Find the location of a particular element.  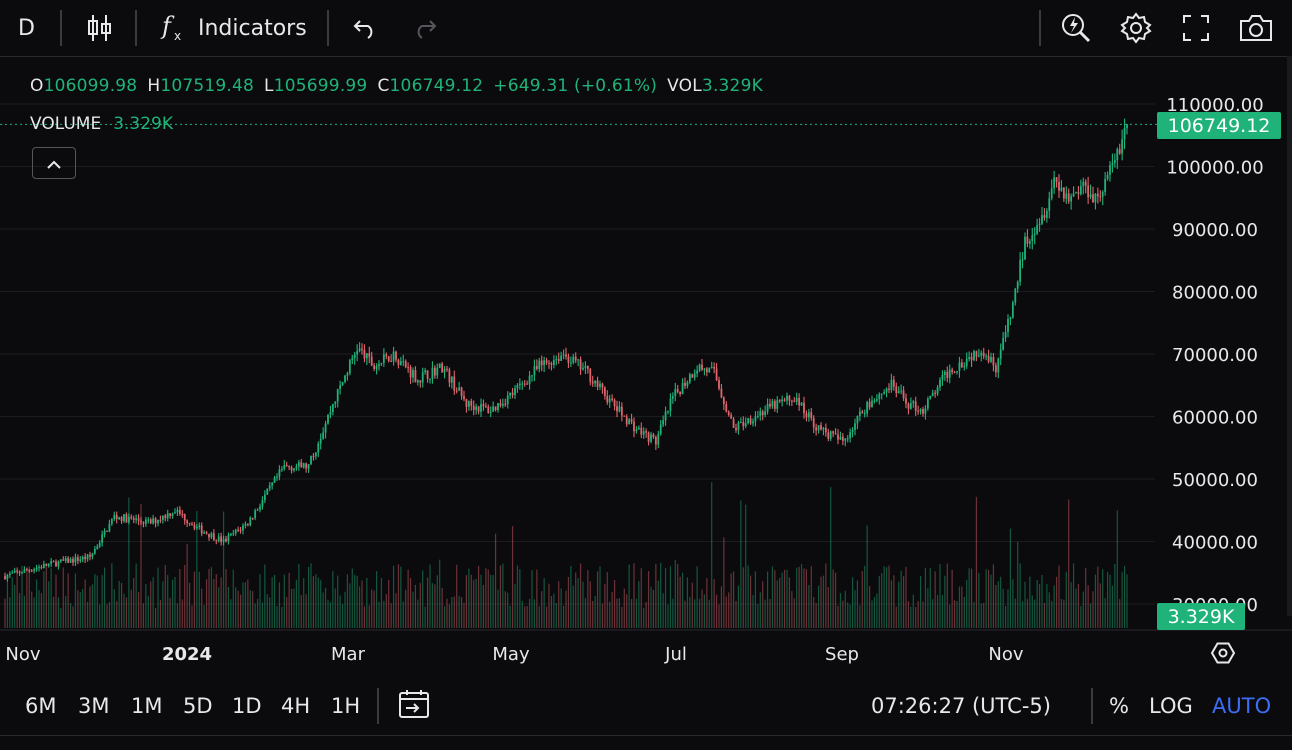

log-label: LOG is located at coordinates (1171, 706).